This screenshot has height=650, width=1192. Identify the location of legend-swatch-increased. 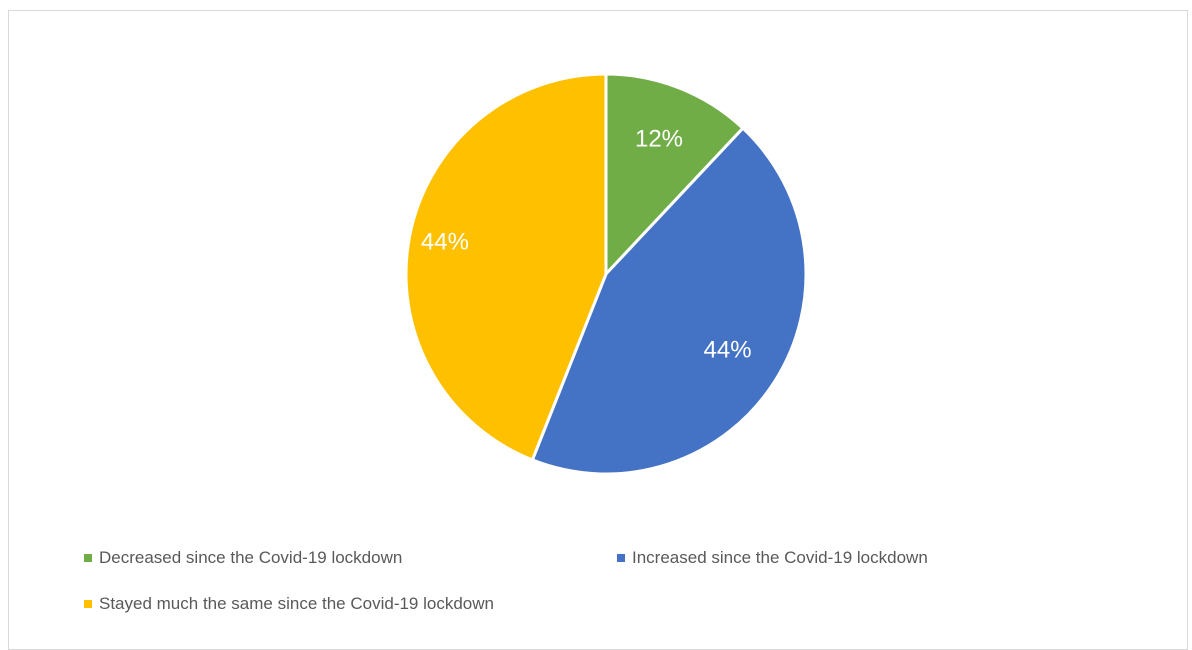
(621, 558).